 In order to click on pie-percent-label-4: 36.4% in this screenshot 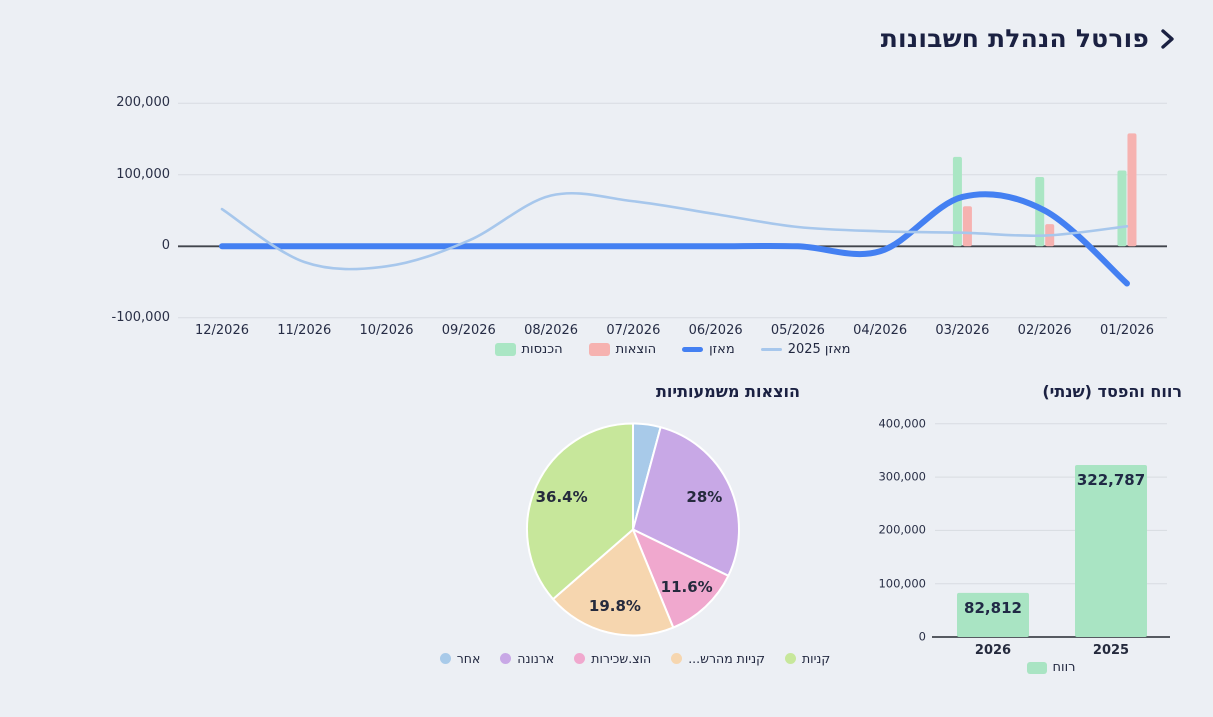, I will do `click(561, 496)`.